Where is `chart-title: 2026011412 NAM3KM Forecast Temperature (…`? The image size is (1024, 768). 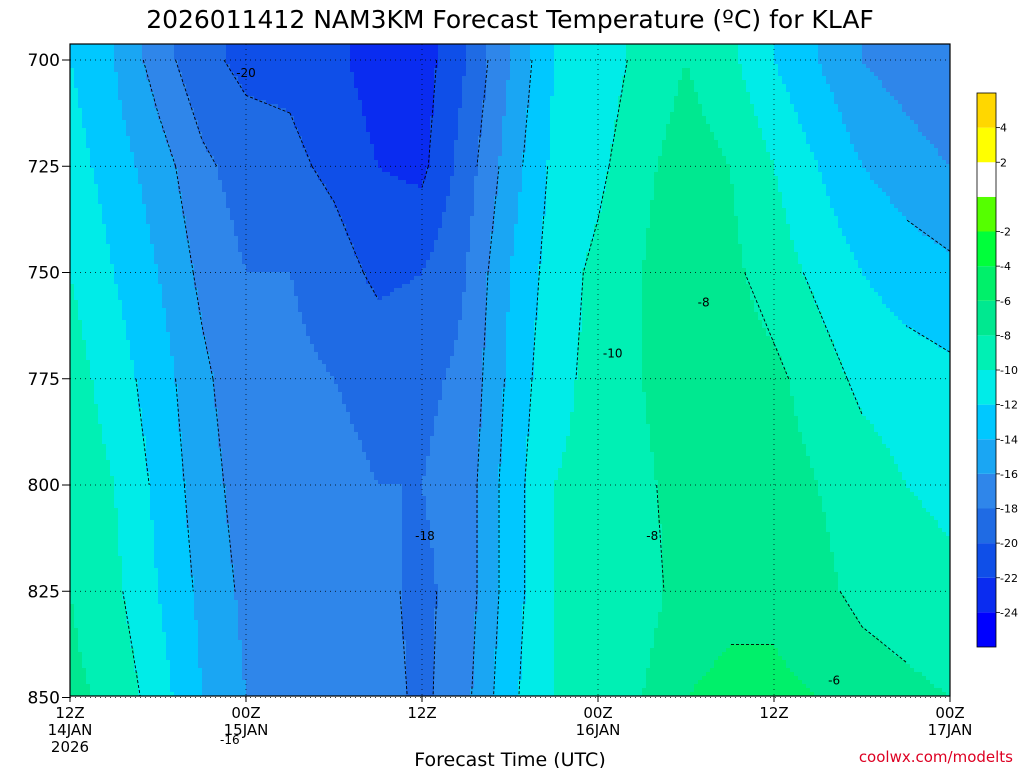
chart-title: 2026011412 NAM3KM Forecast Temperature (… is located at coordinates (510, 19).